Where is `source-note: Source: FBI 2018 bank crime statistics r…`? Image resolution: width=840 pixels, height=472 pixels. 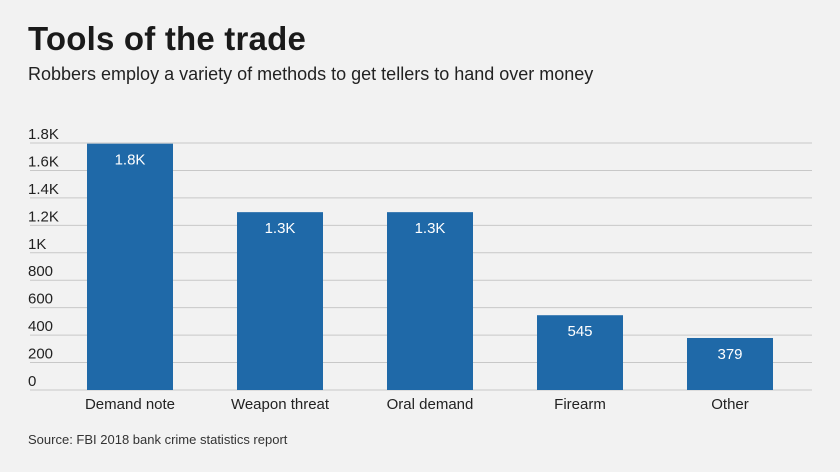 source-note: Source: FBI 2018 bank crime statistics r… is located at coordinates (158, 439).